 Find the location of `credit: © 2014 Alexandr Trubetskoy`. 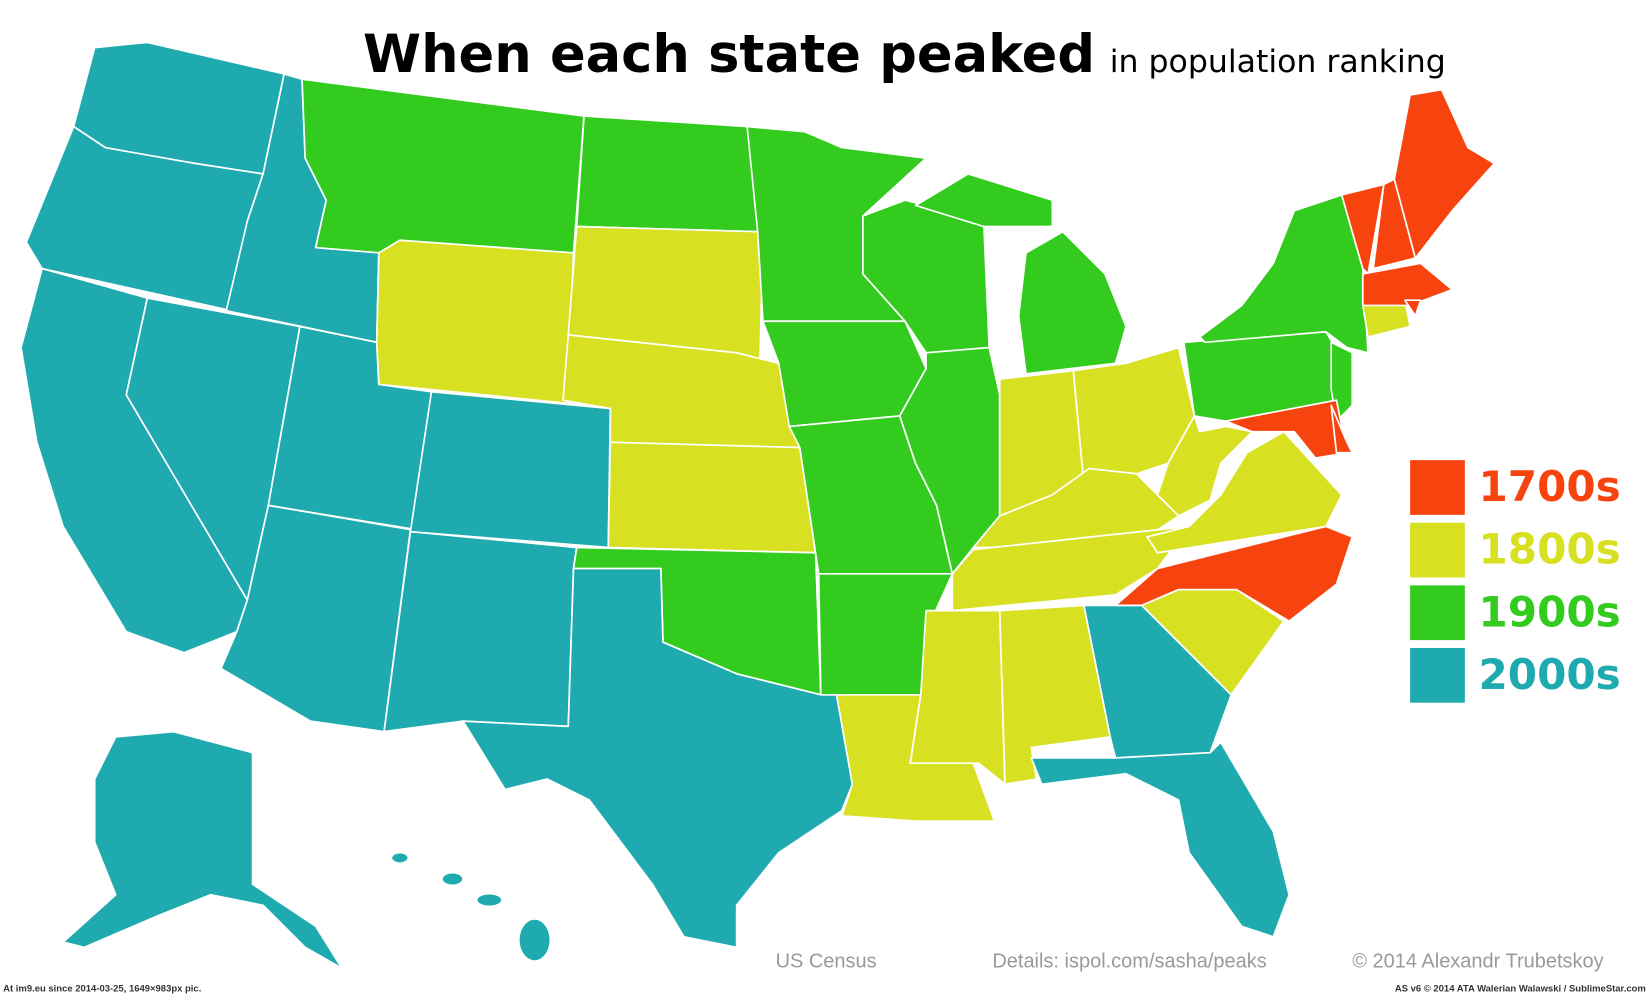

credit: © 2014 Alexandr Trubetskoy is located at coordinates (1477, 961).